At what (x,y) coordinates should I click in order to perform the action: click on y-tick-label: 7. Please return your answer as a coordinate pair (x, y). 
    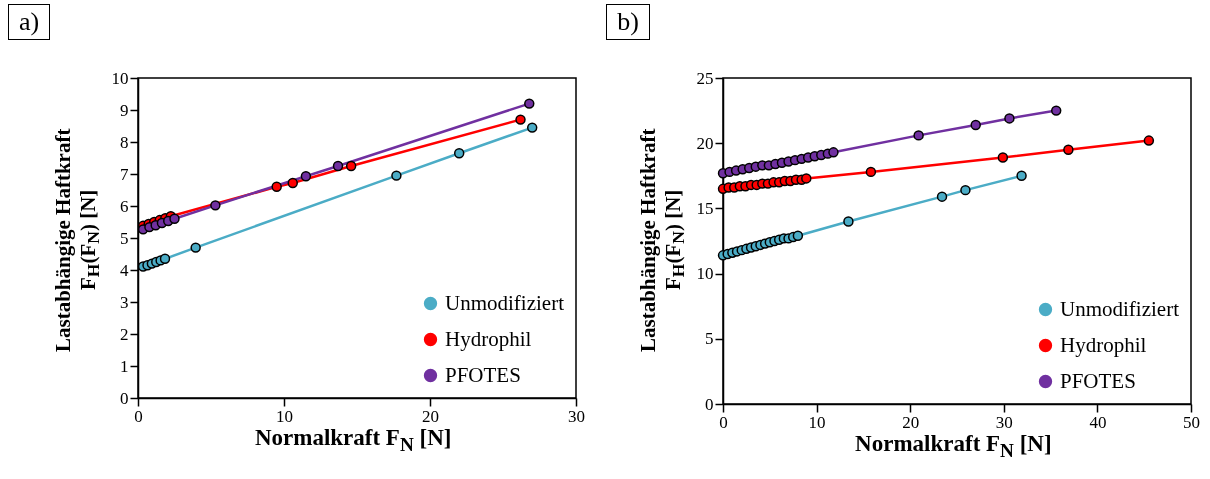
    Looking at the image, I should click on (125, 174).